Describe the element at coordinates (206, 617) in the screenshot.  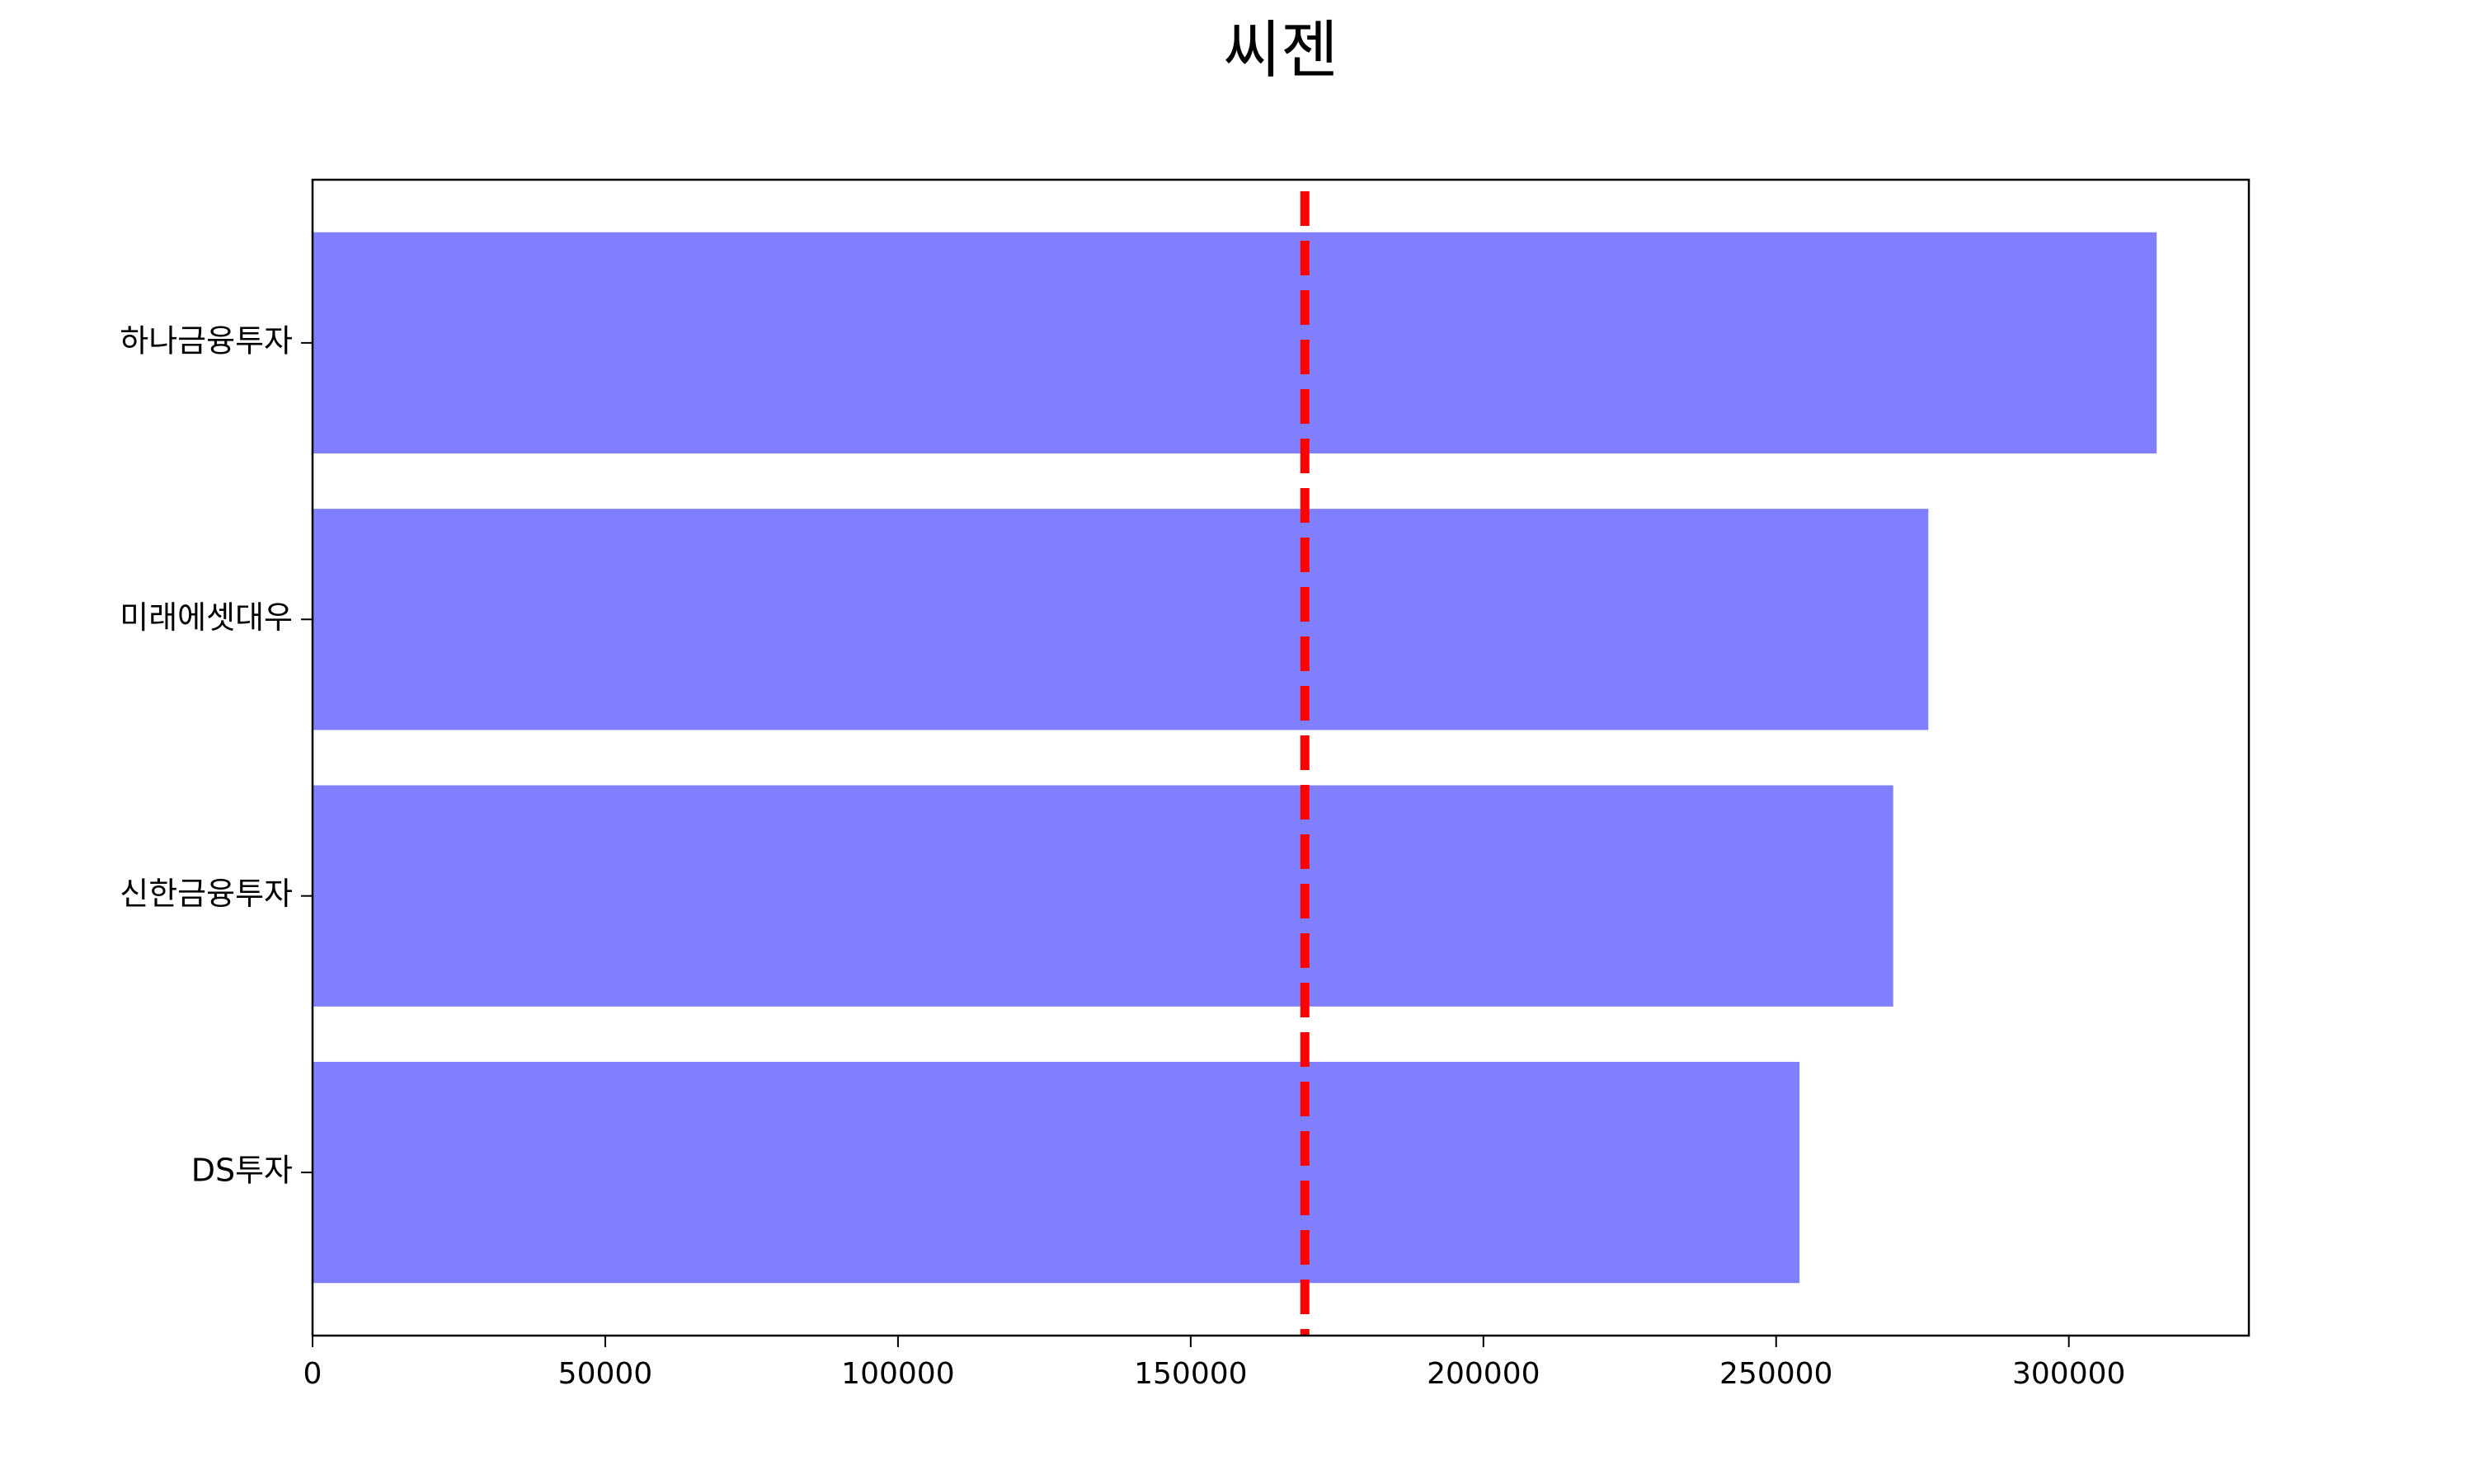
I see `y-tick-label: 미래에셋대우` at that location.